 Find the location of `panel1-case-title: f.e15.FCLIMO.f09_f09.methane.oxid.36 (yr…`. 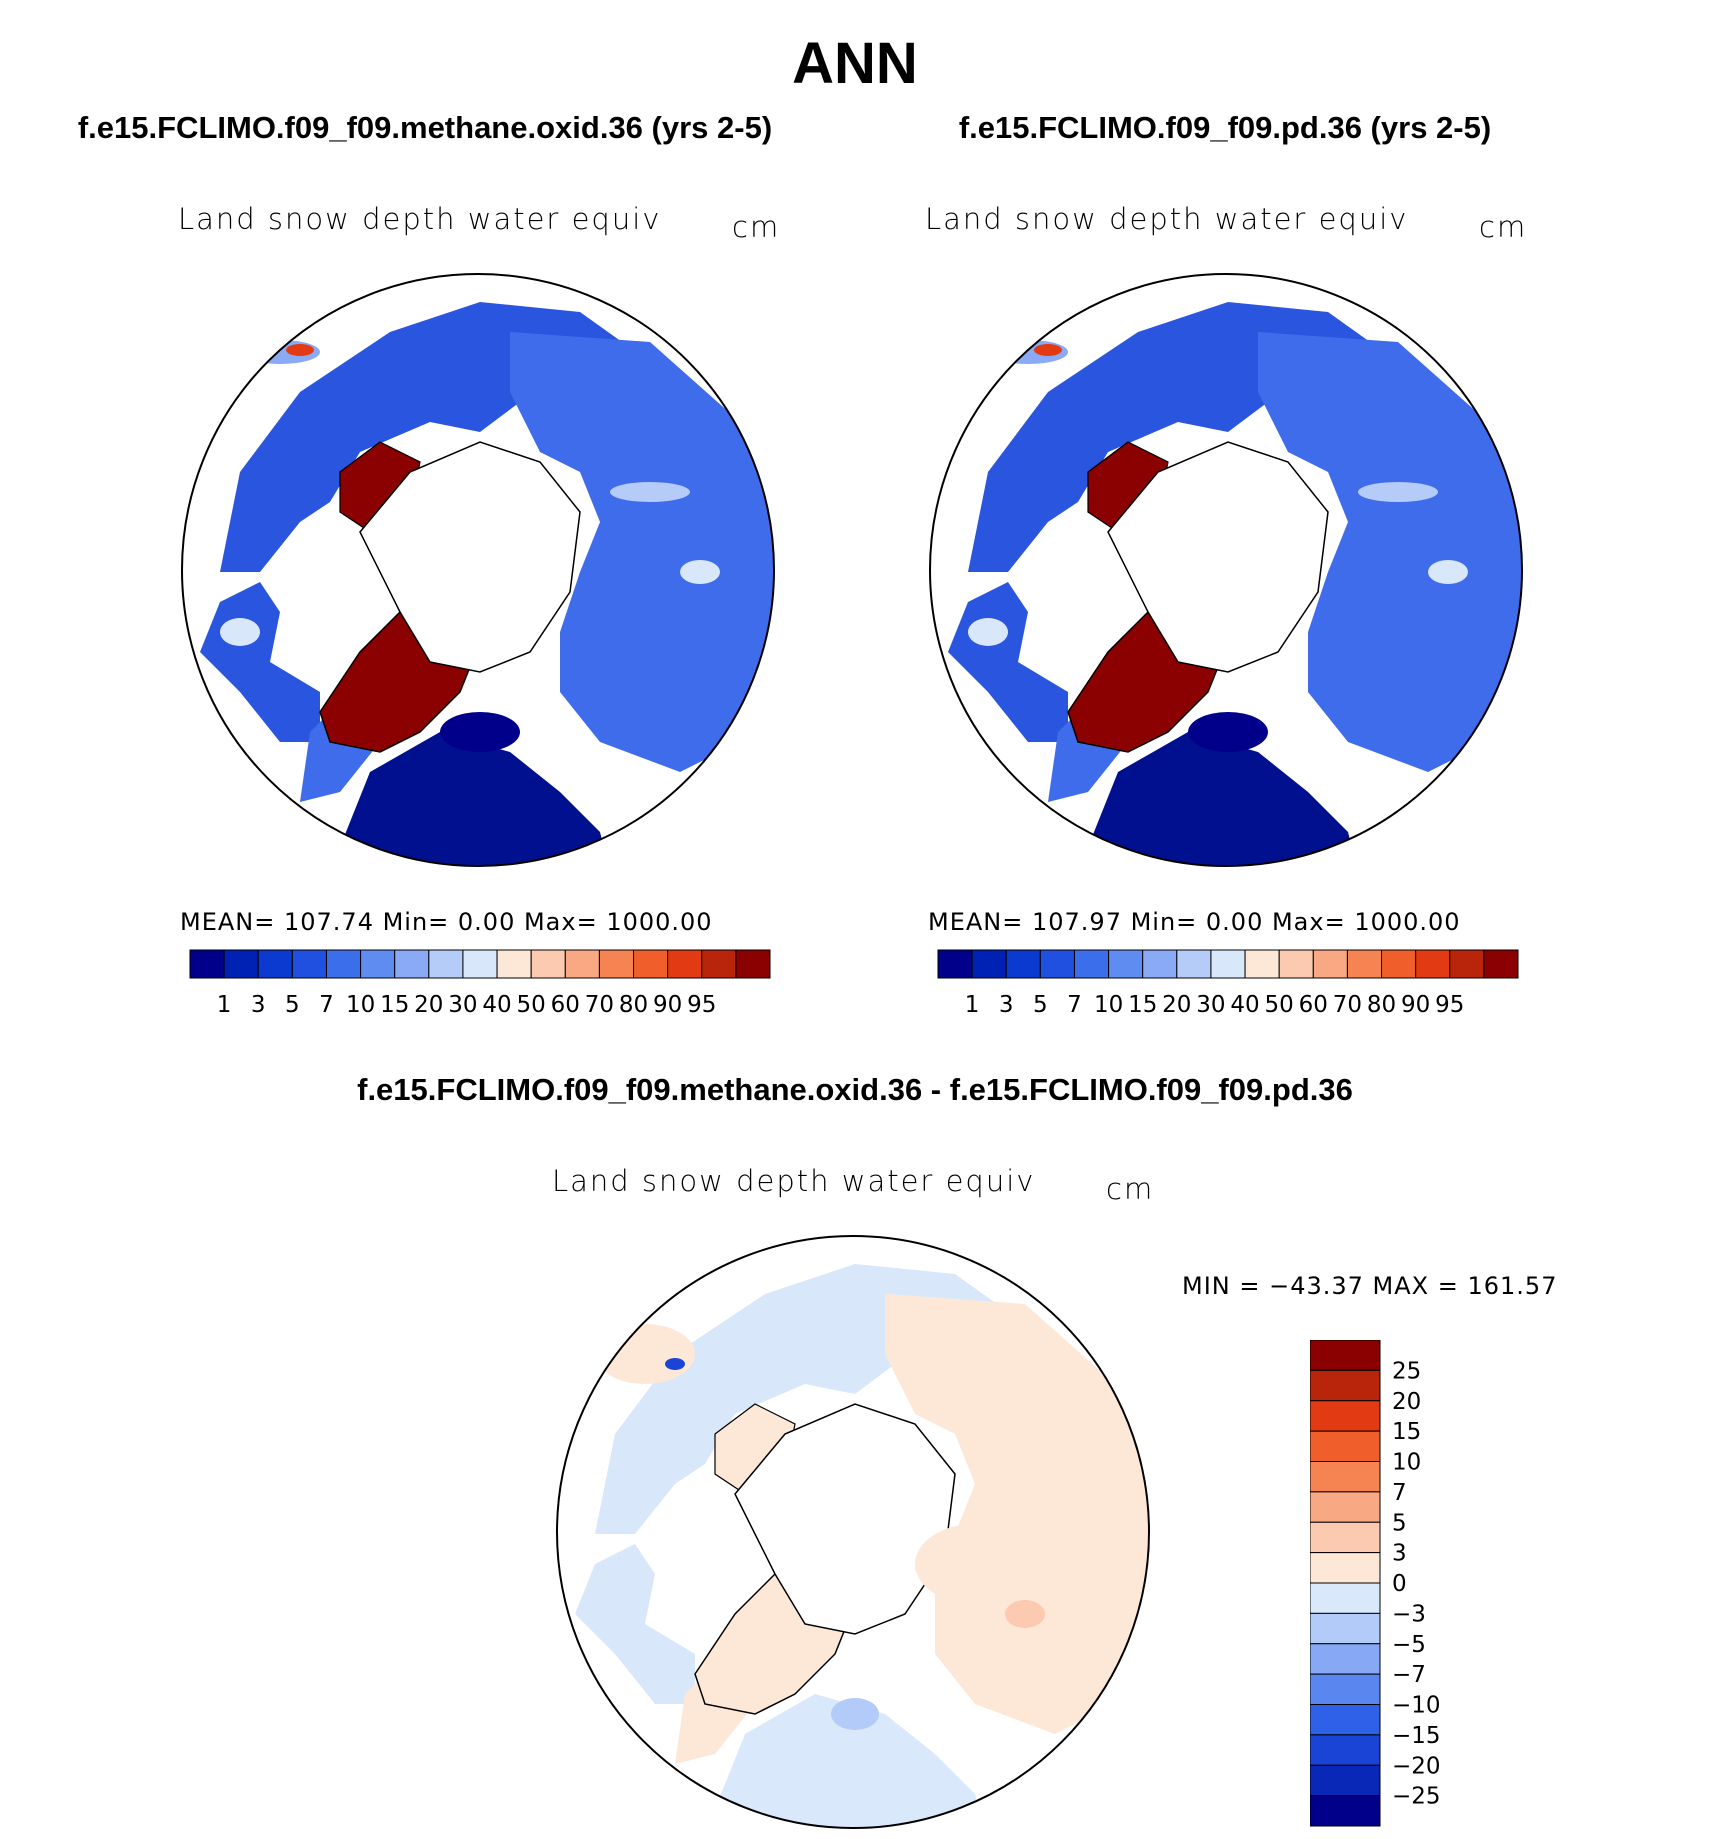

panel1-case-title: f.e15.FCLIMO.f09_f09.methane.oxid.36 (yr… is located at coordinates (425, 127).